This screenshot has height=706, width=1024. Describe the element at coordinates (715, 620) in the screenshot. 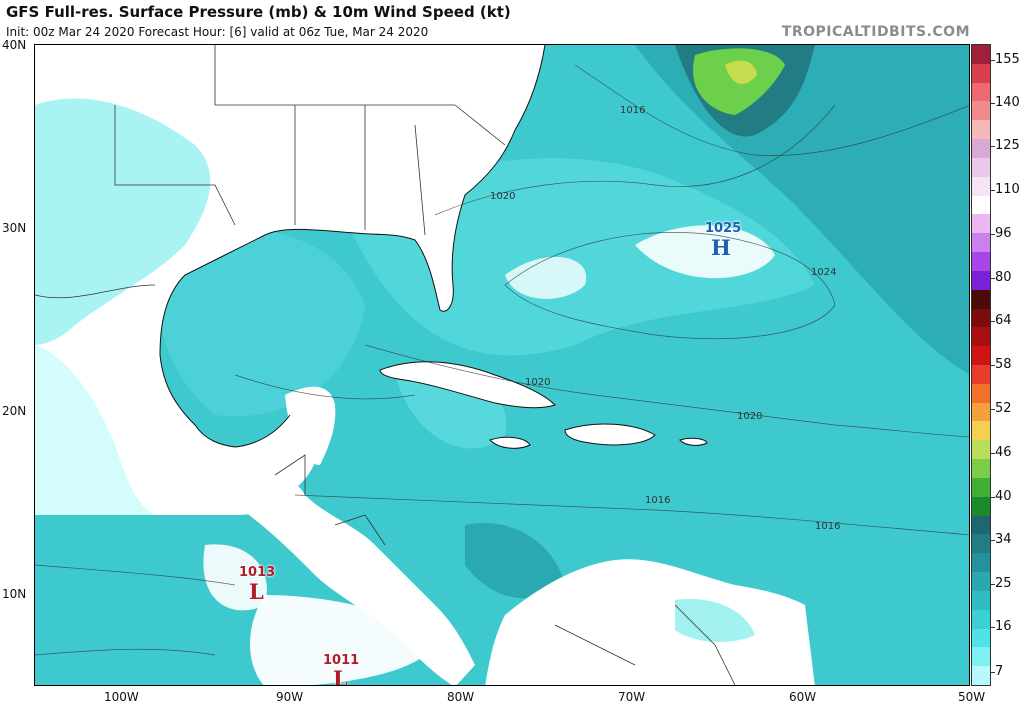

I see `venezuela-breeze` at that location.